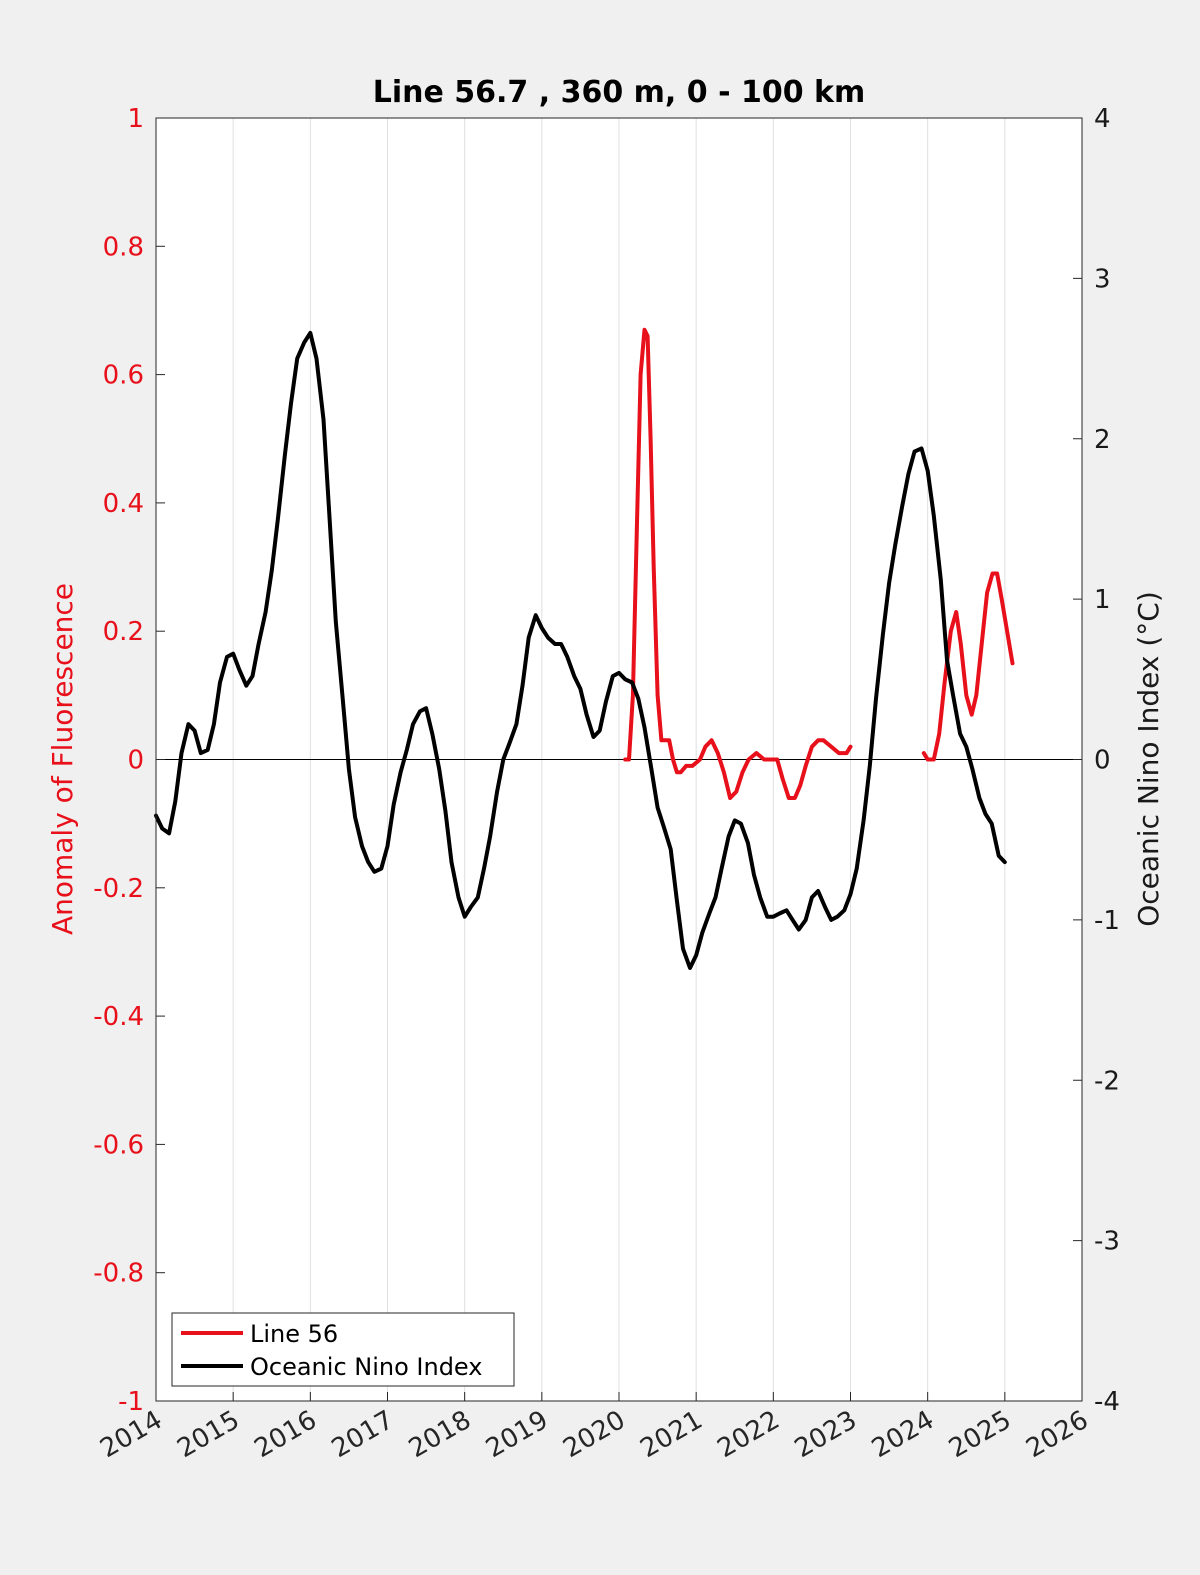 The width and height of the screenshot is (1200, 1575). What do you see at coordinates (135, 761) in the screenshot?
I see `y-left-tick-label-0: 0` at bounding box center [135, 761].